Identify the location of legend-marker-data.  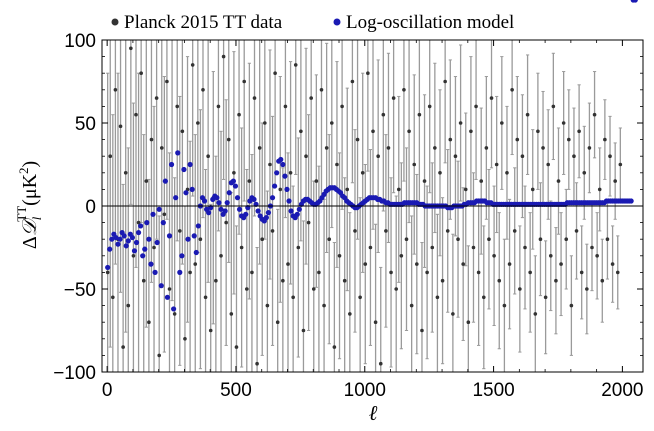
(115, 22).